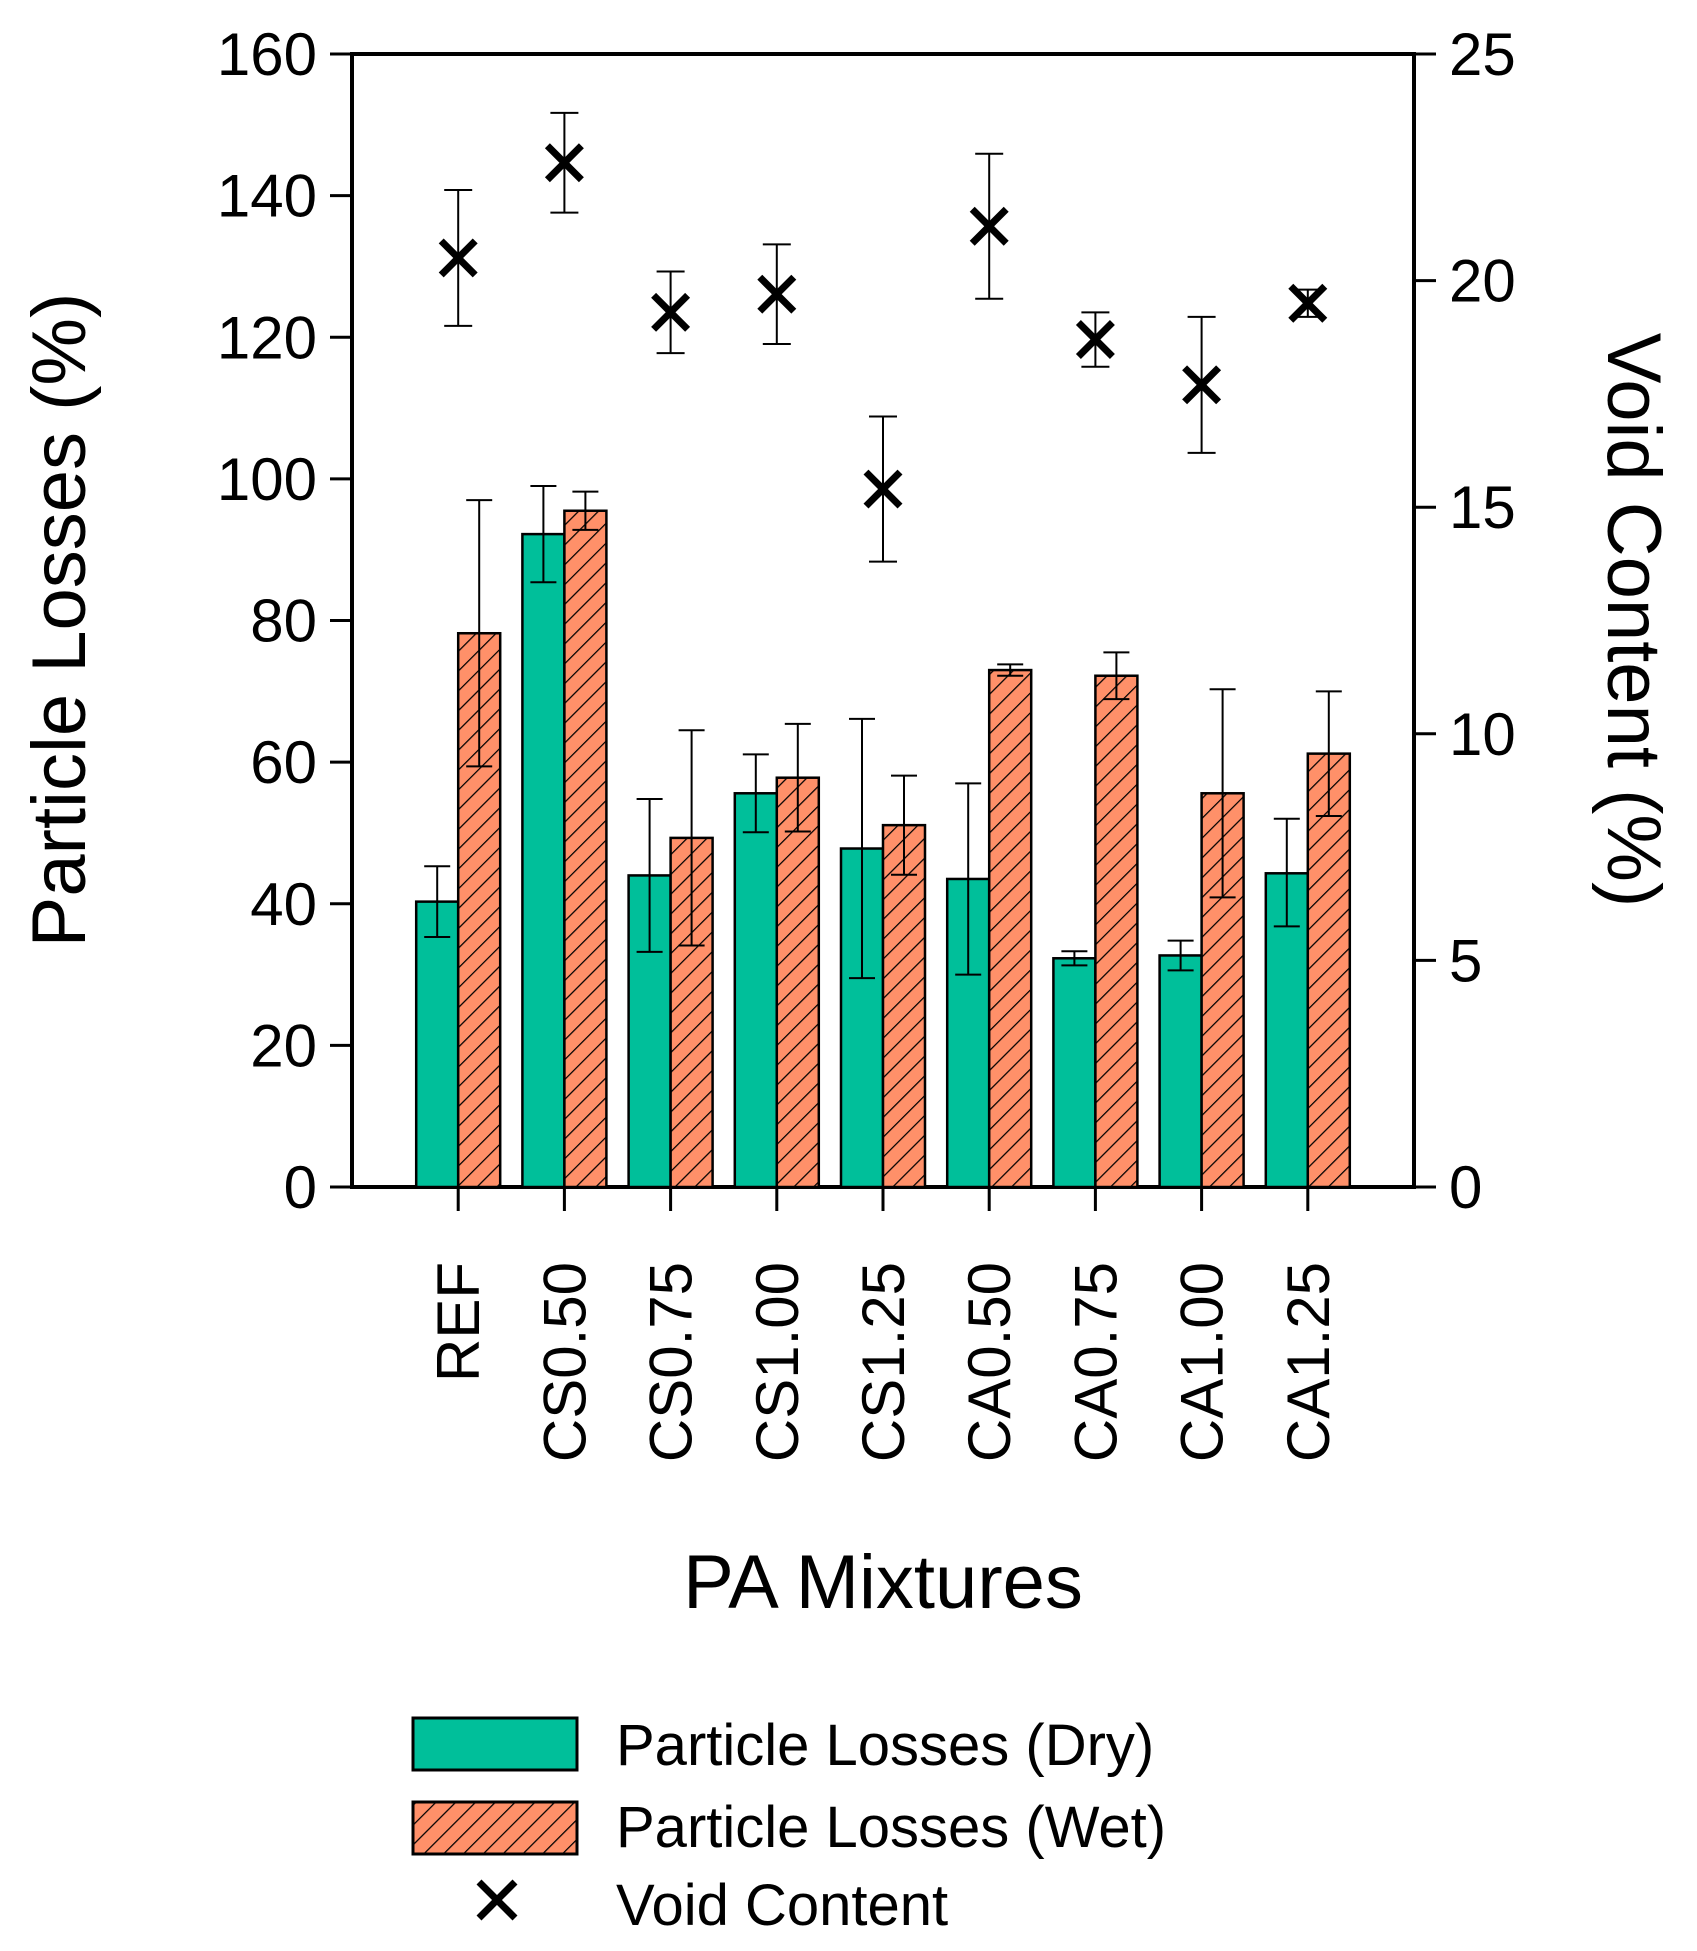  I want to click on errorbar-wet-CA1.00, so click(1222, 793).